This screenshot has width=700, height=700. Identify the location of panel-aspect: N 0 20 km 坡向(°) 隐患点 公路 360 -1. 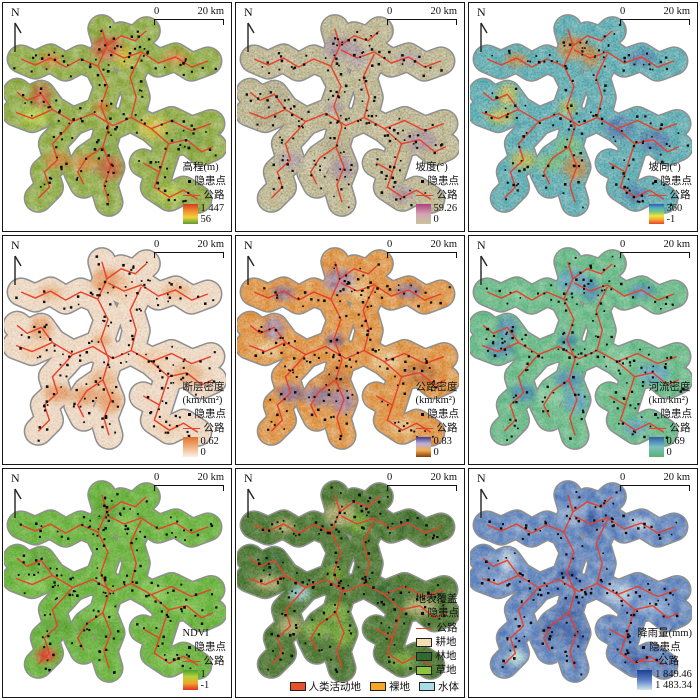
(583, 117).